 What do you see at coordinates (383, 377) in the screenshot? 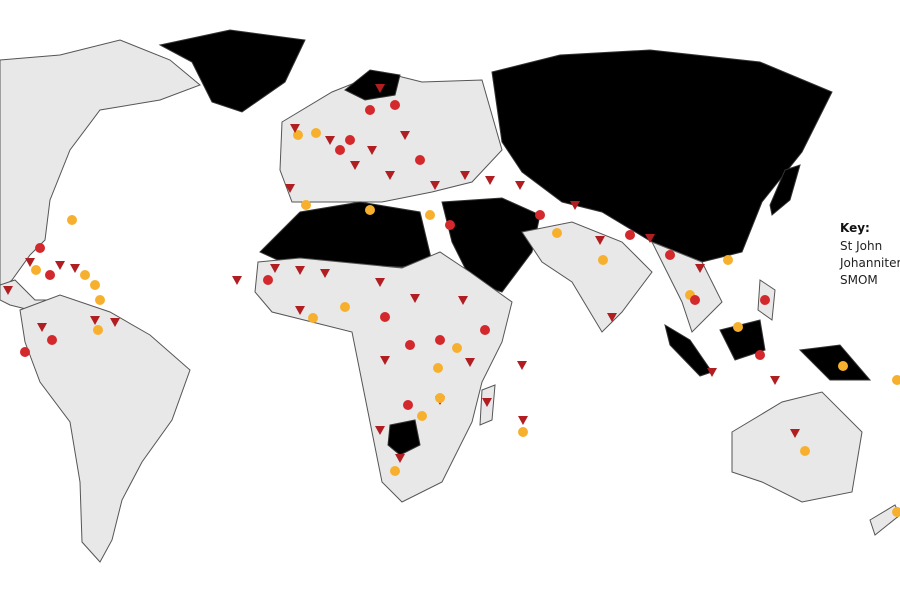
I see `africa` at bounding box center [383, 377].